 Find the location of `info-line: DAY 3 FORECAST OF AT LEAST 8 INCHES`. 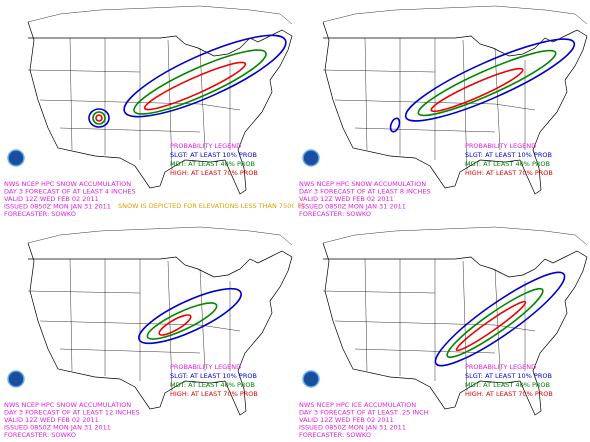

info-line: DAY 3 FORECAST OF AT LEAST 8 INCHES is located at coordinates (365, 192).